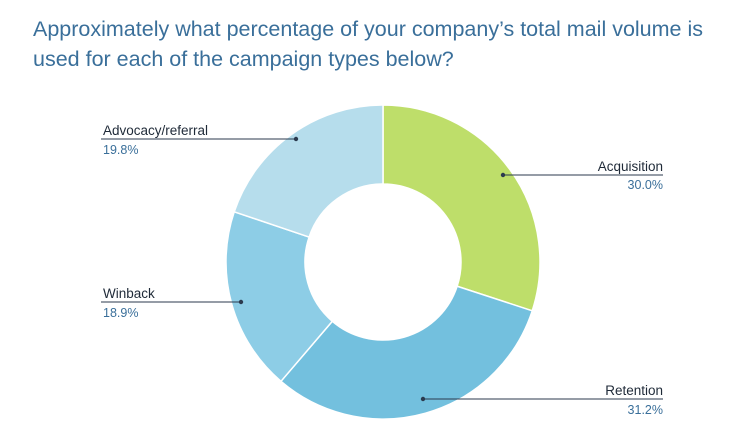  I want to click on leader-dot-winback, so click(241, 302).